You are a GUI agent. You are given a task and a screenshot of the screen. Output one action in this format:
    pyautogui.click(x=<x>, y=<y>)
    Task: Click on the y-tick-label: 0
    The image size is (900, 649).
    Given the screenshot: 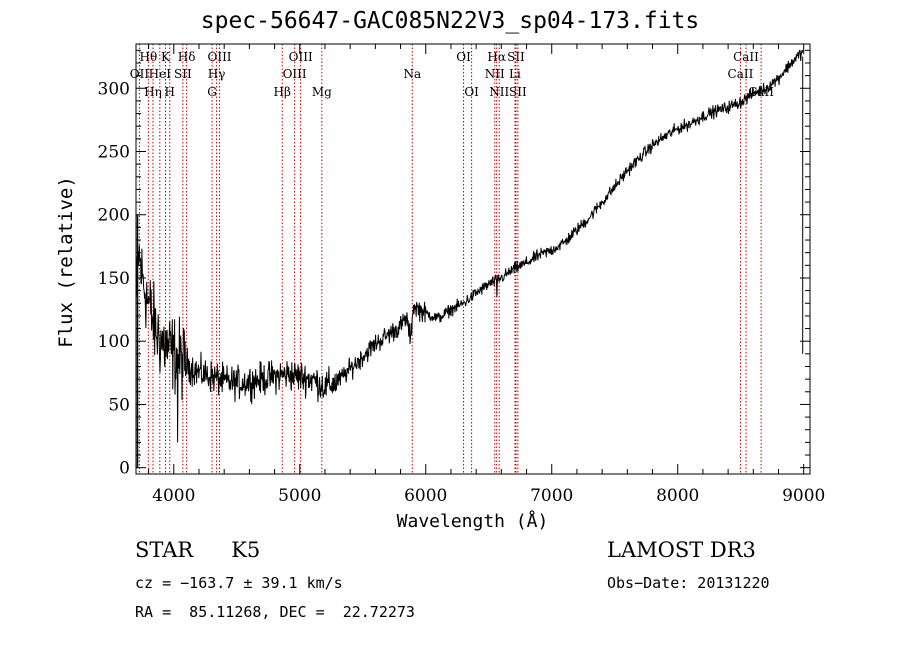 What is the action you would take?
    pyautogui.click(x=124, y=469)
    